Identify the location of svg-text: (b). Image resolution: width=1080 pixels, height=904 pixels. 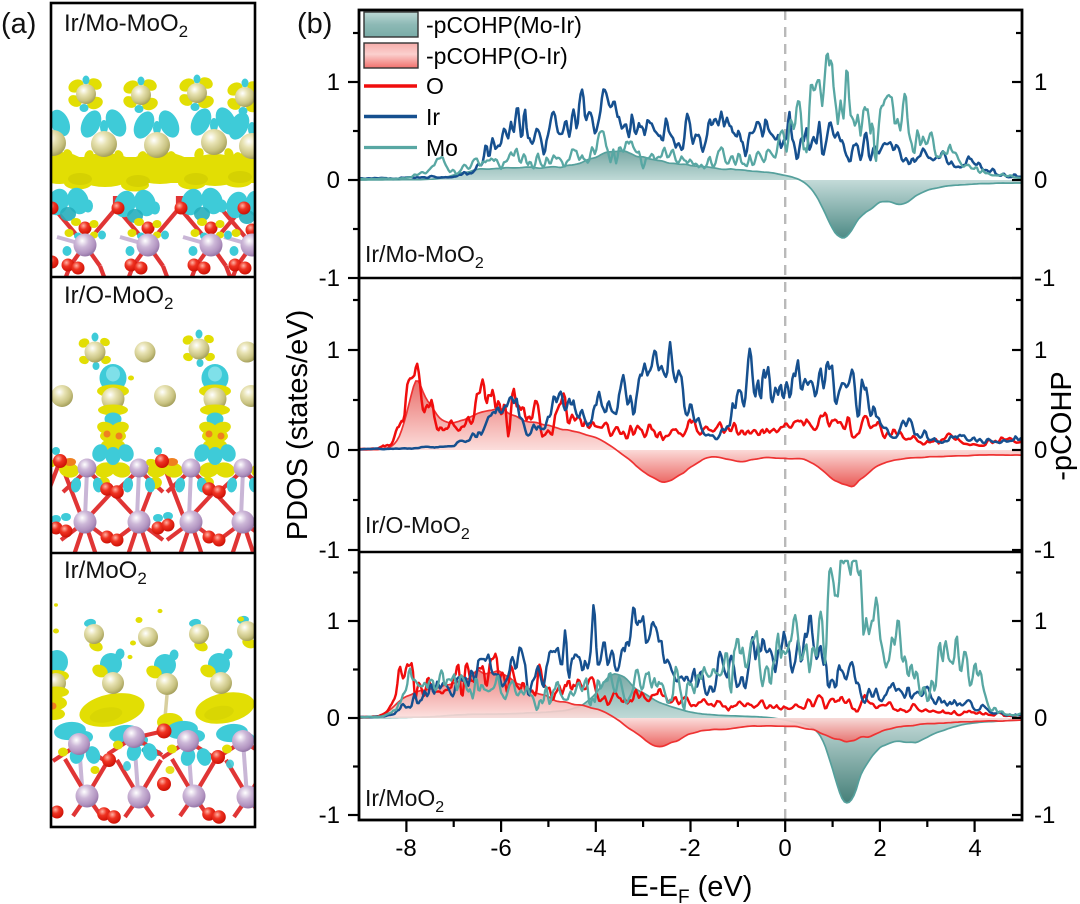
(314, 24).